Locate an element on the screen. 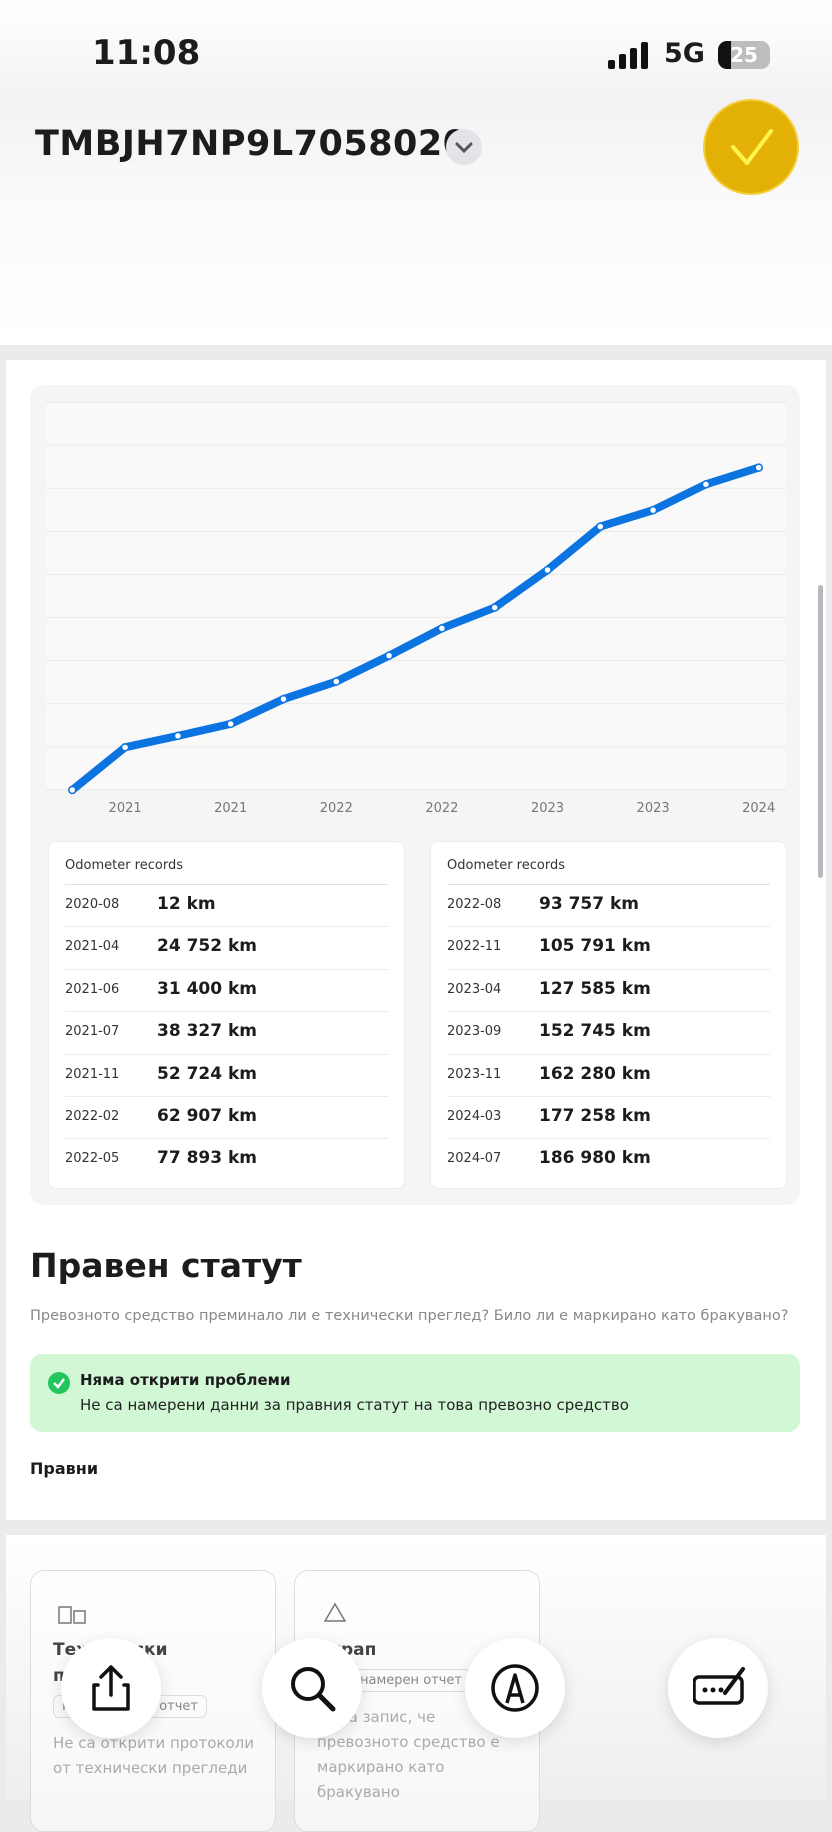 The image size is (832, 1832). inspection-icon is located at coordinates (72, 1615).